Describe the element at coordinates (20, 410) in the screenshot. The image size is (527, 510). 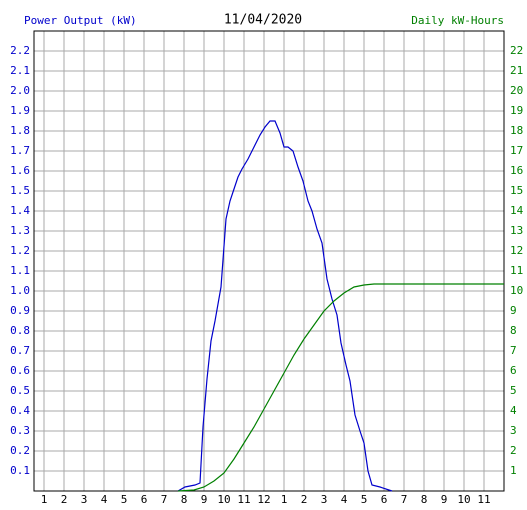
I see `y-tick-label: 0.4` at that location.